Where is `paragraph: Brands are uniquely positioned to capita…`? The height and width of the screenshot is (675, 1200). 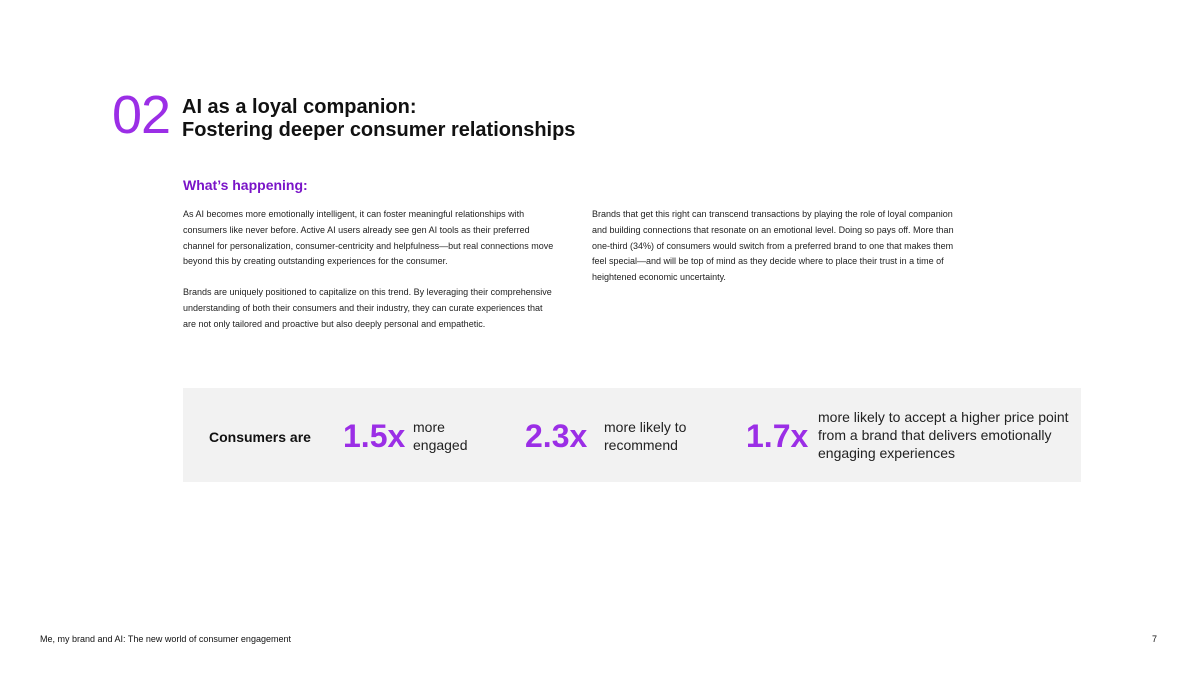 paragraph: Brands are uniquely positioned to capita… is located at coordinates (367, 308).